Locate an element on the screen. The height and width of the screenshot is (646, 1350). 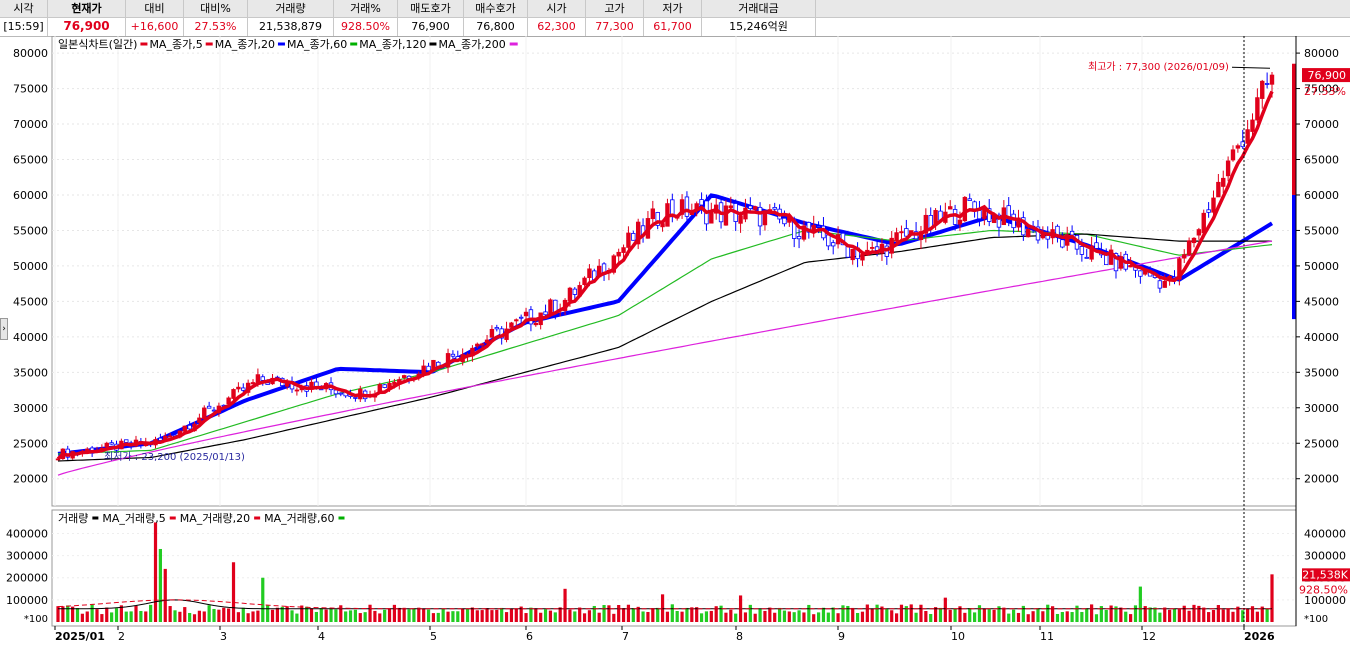
volume-tick-label-right: 300000 is located at coordinates (1325, 556).